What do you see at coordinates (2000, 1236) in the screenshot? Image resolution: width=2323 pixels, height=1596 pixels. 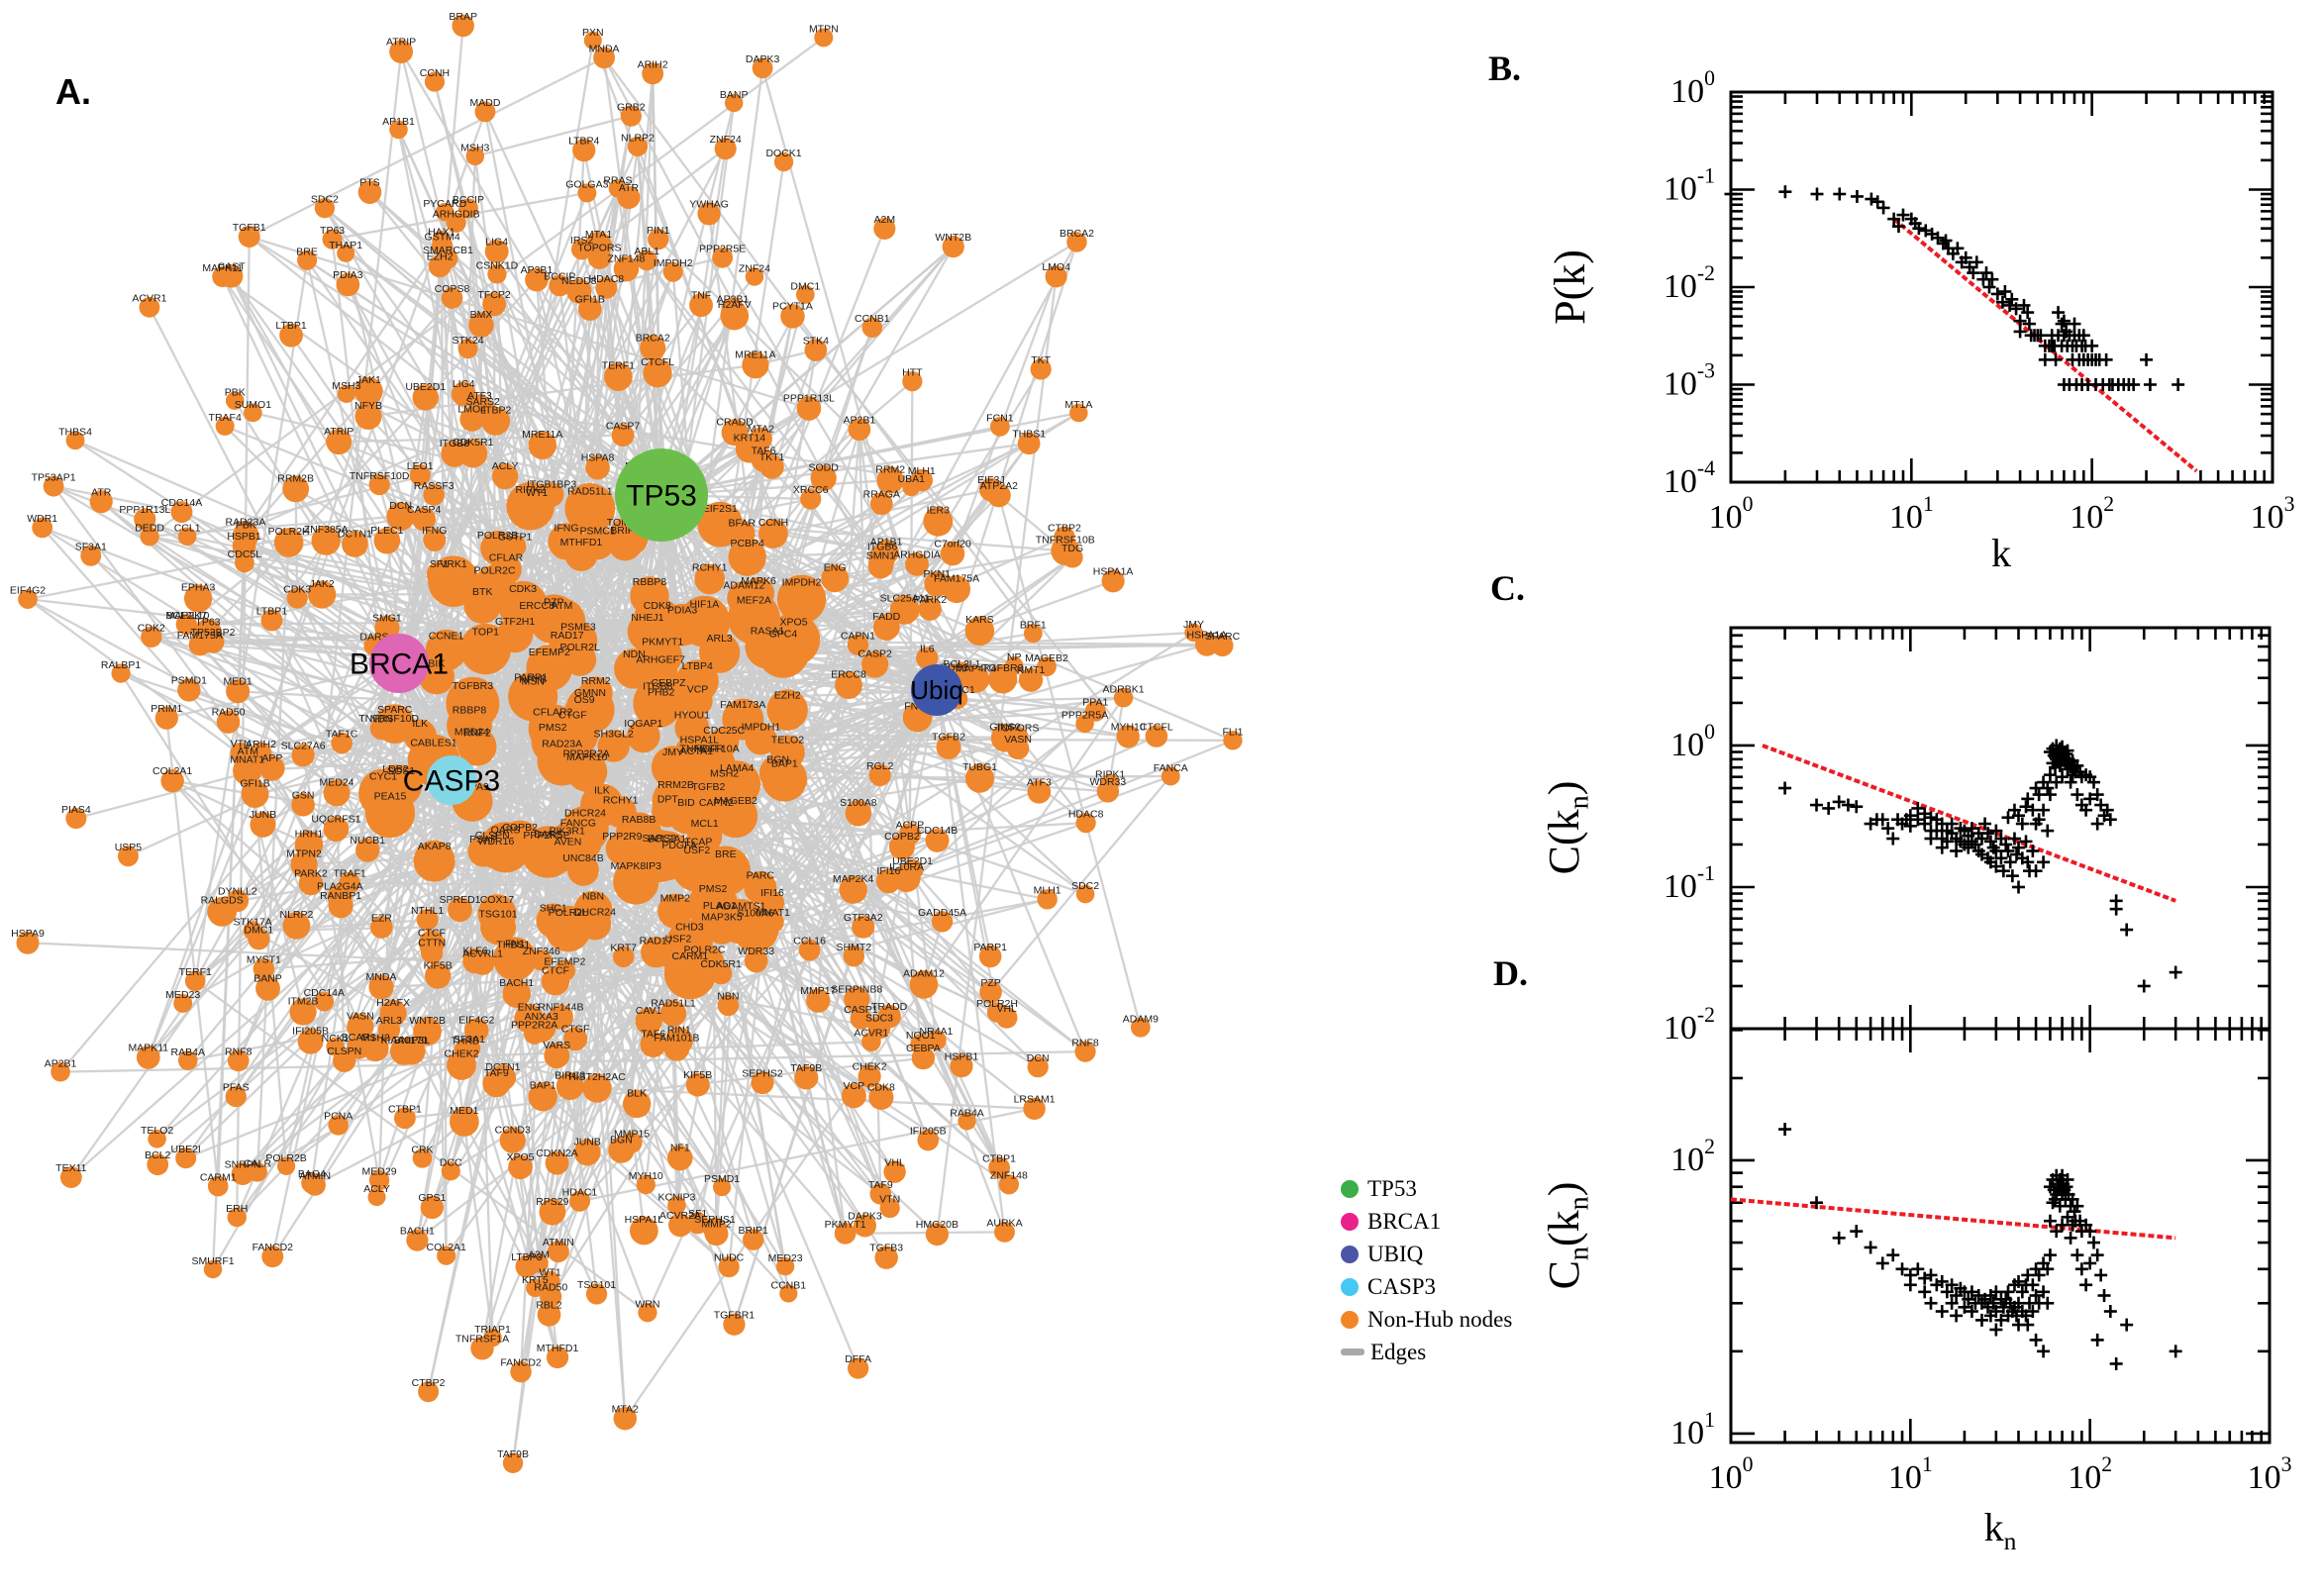 I see `axis-ticks` at bounding box center [2000, 1236].